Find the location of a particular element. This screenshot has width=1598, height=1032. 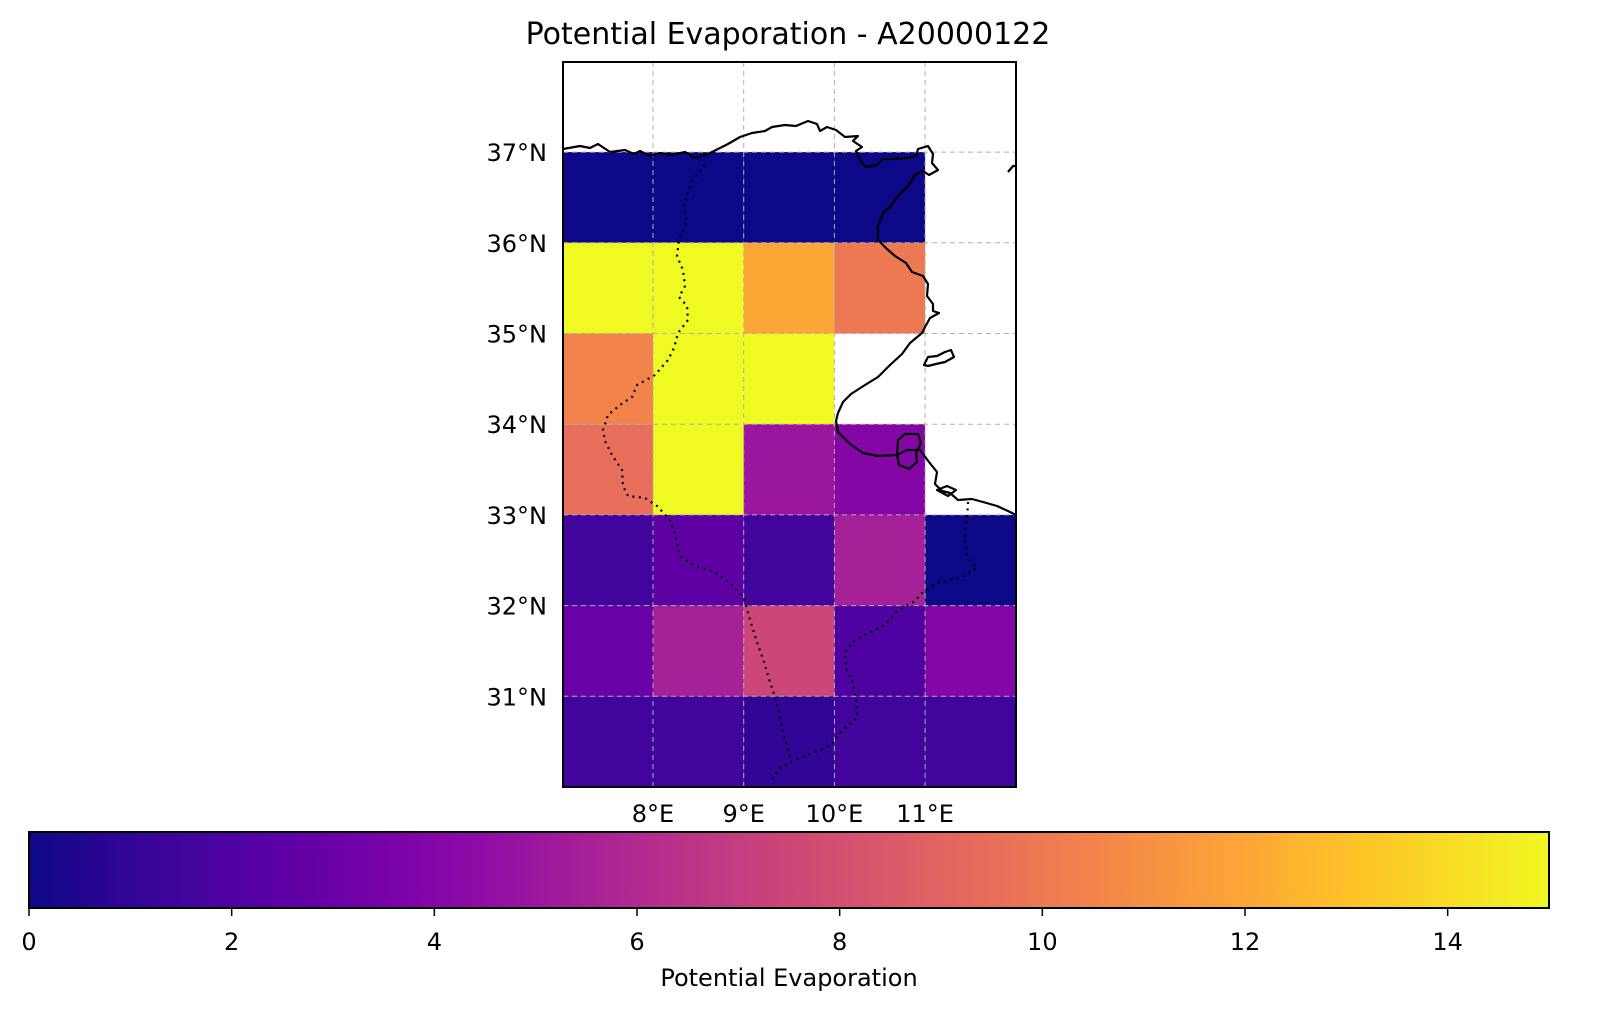

colorbar-tick-label: 4 is located at coordinates (434, 942).